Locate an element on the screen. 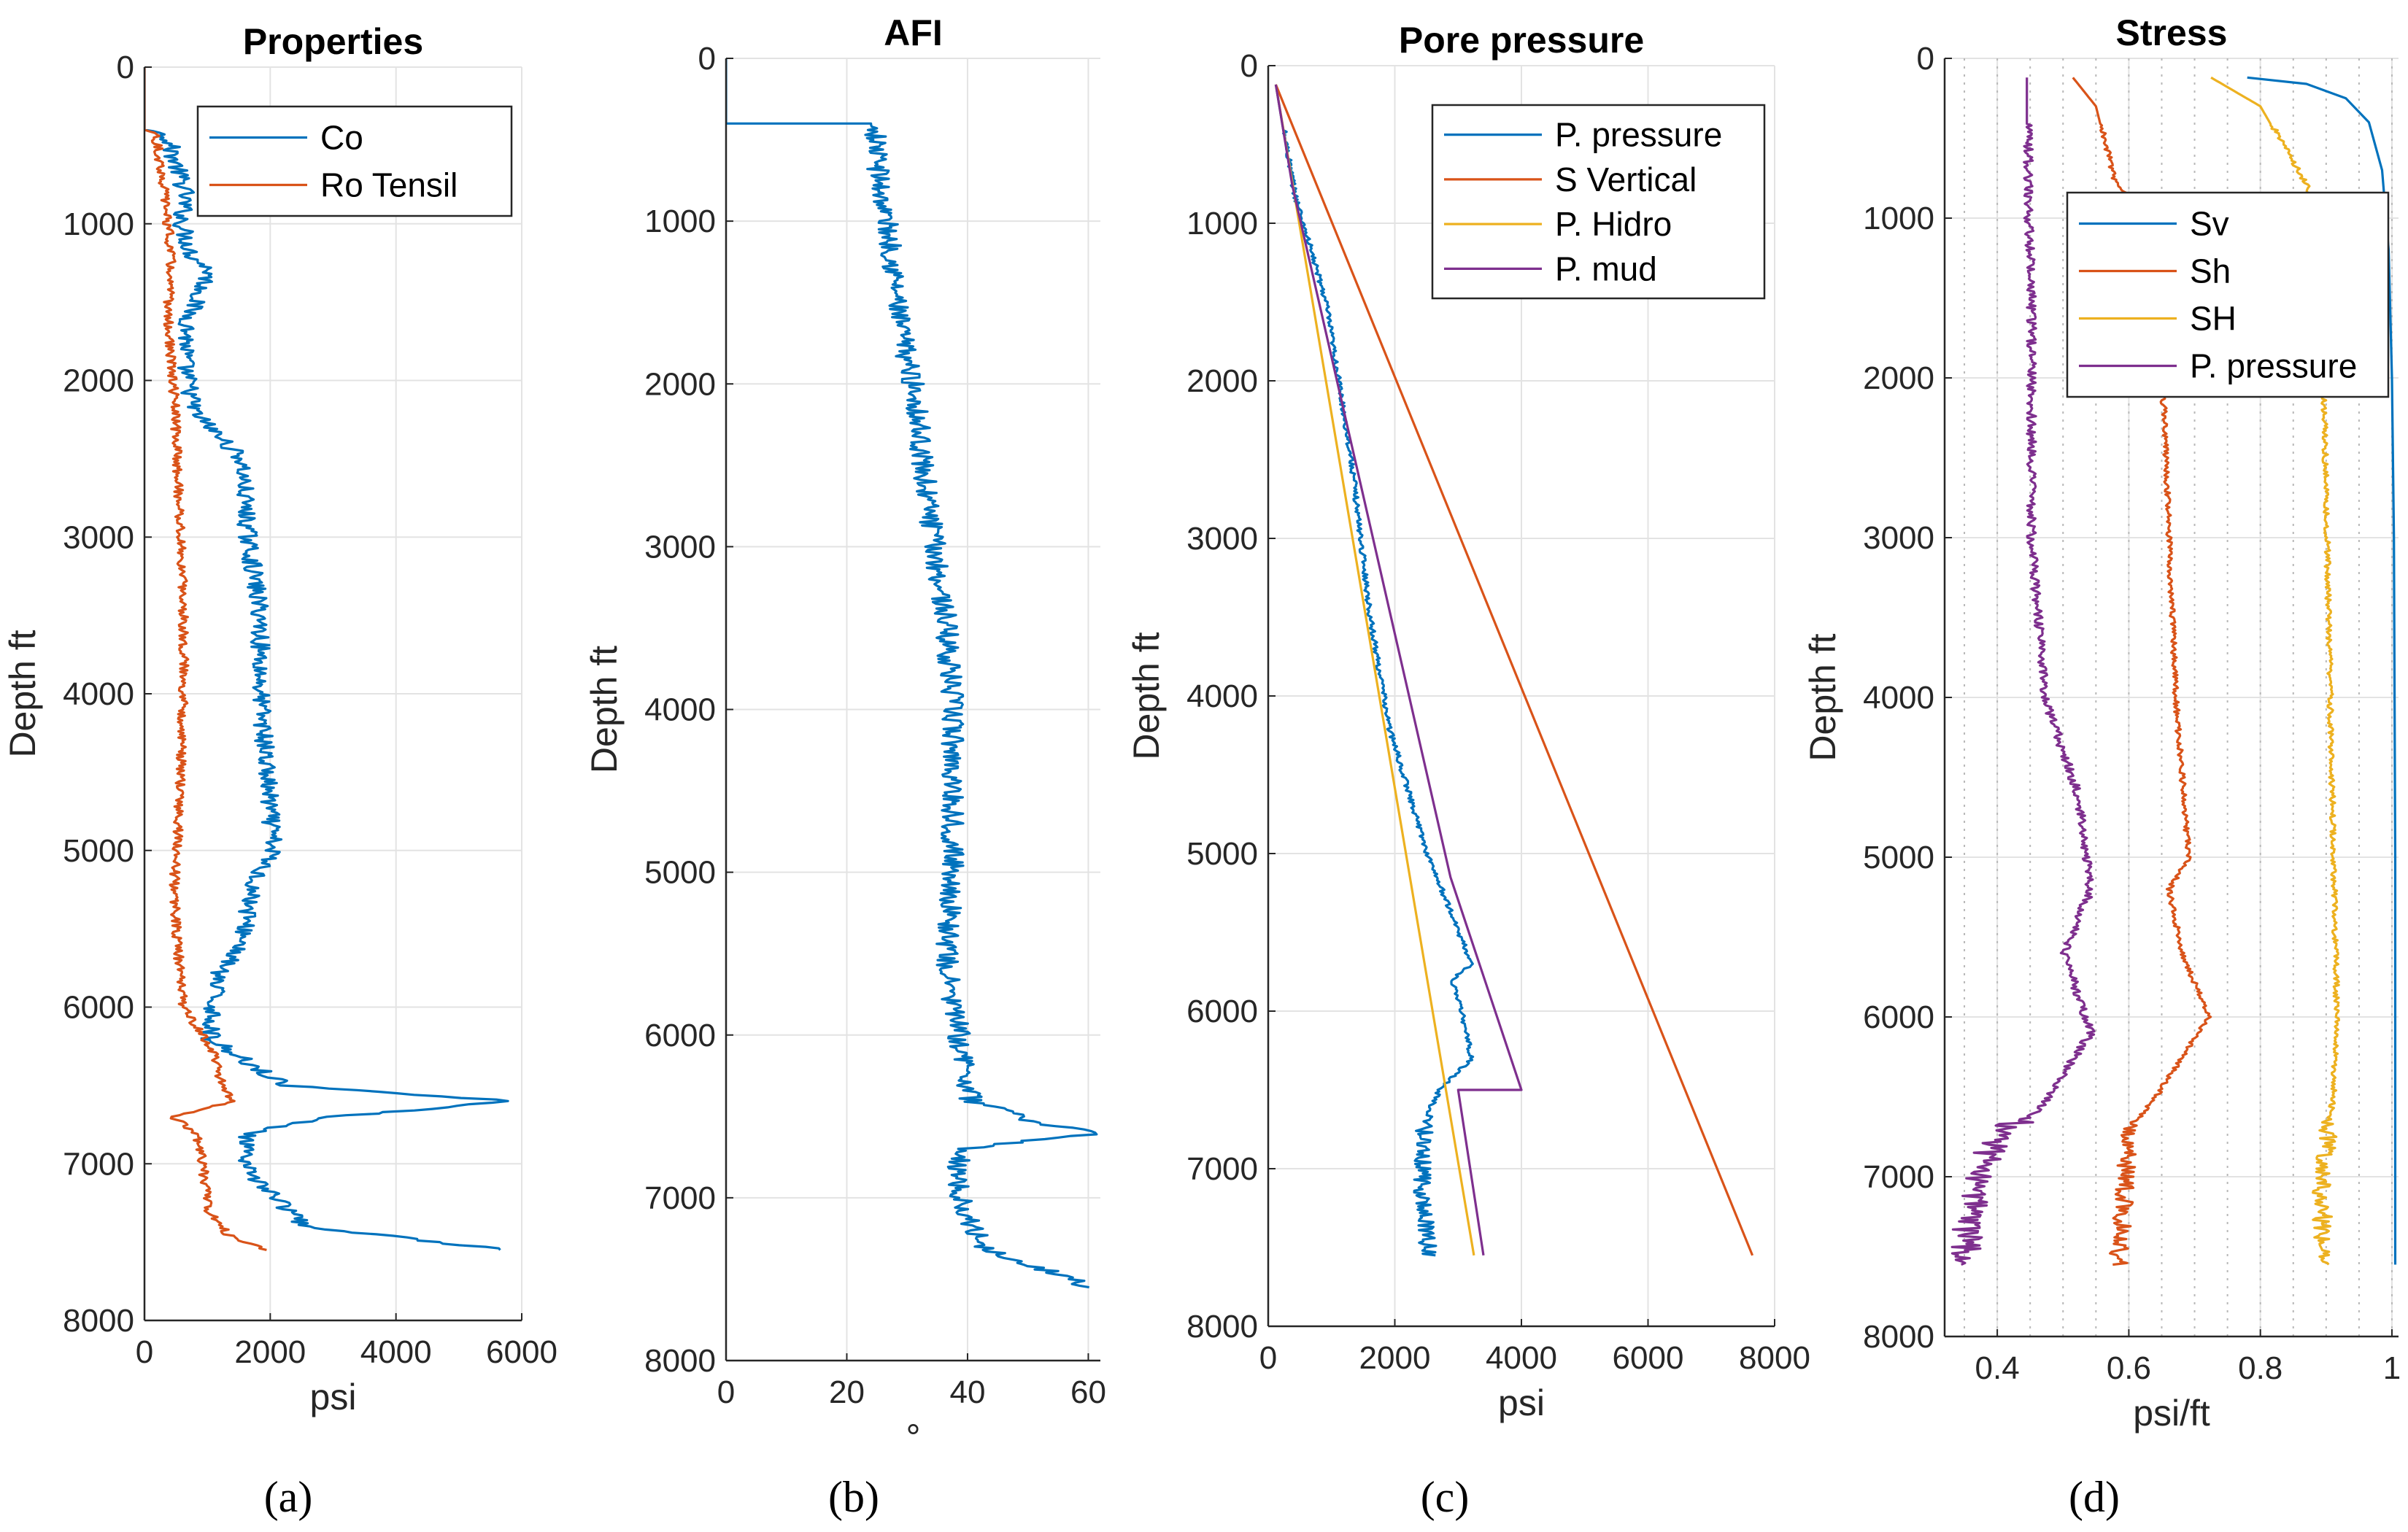 The image size is (2408, 1532). series-line-co is located at coordinates (326, 659).